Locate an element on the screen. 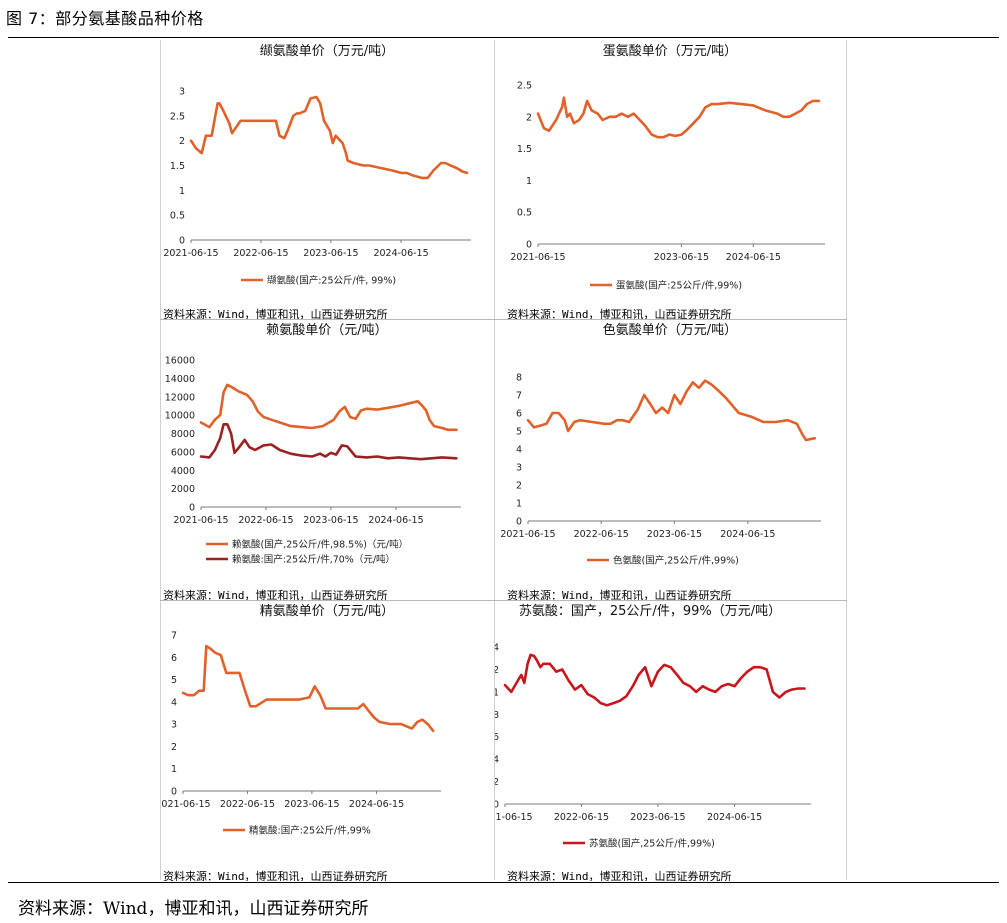  legend-label-0: 缬氨酸(国产:25公斤/件, 99%) is located at coordinates (331, 281).